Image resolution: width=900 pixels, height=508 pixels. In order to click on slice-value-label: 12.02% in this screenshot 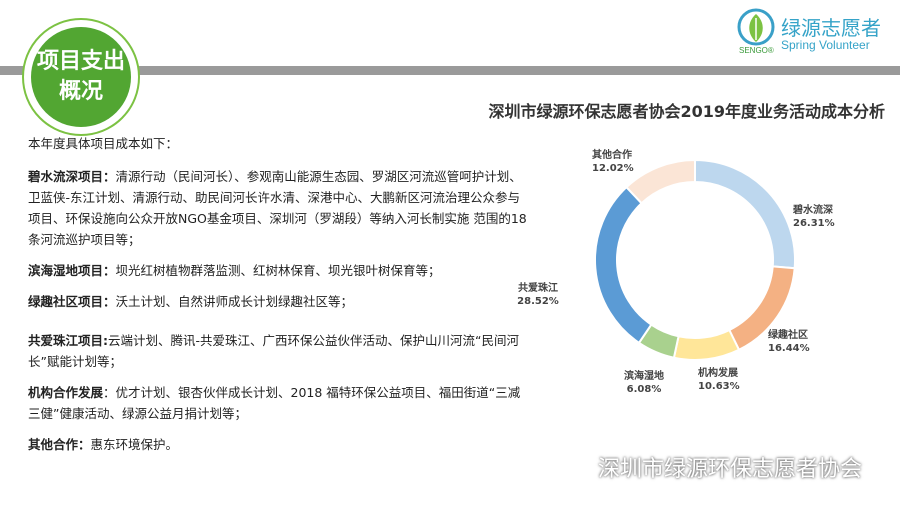, I will do `click(613, 168)`.